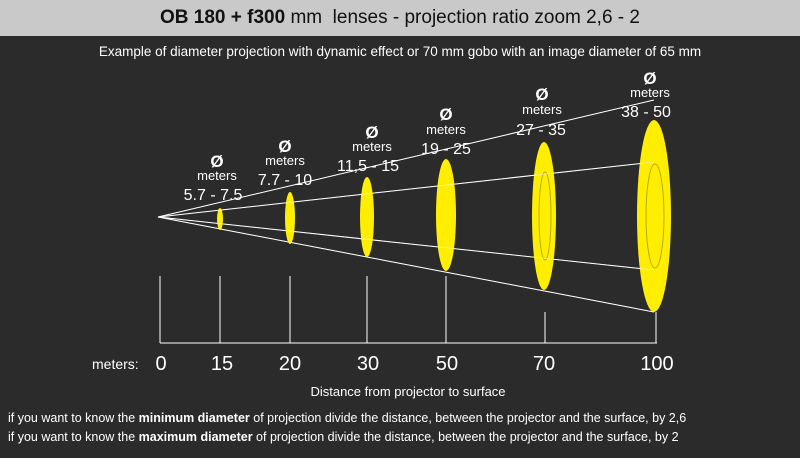 The width and height of the screenshot is (800, 458). I want to click on axis-unit-label: meters:, so click(115, 364).